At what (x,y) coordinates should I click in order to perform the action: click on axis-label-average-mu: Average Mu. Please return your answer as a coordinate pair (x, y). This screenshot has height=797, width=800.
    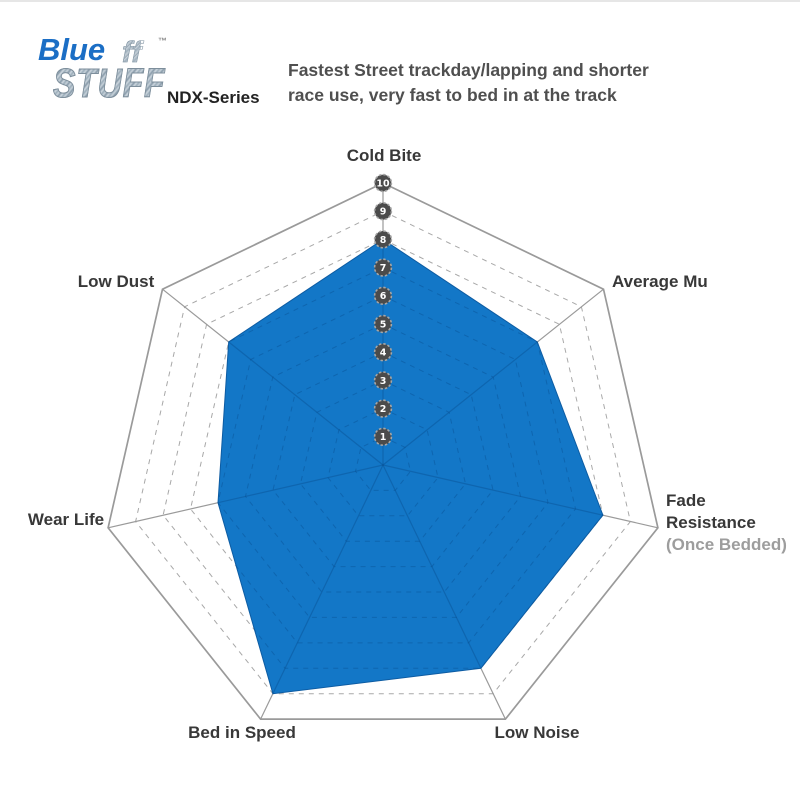
    Looking at the image, I should click on (660, 281).